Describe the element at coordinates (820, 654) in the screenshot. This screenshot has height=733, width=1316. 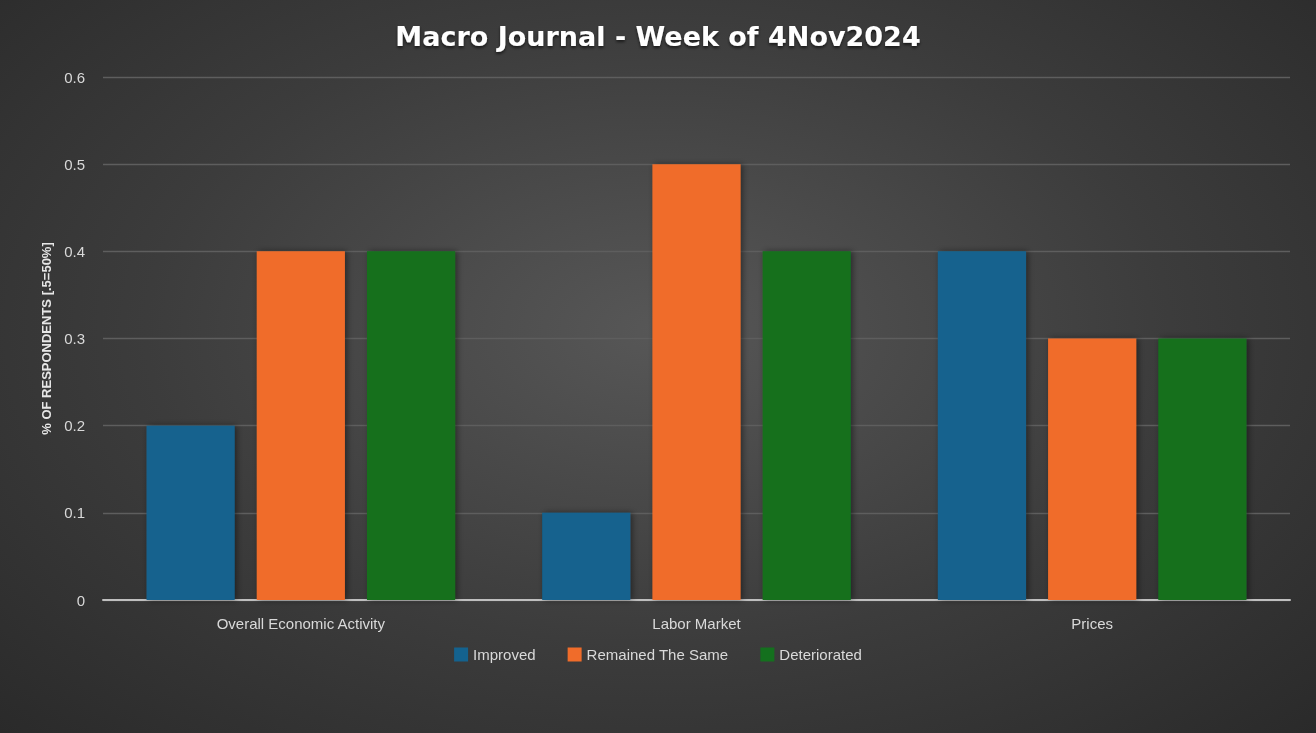
I see `legend-label: Deteriorated` at that location.